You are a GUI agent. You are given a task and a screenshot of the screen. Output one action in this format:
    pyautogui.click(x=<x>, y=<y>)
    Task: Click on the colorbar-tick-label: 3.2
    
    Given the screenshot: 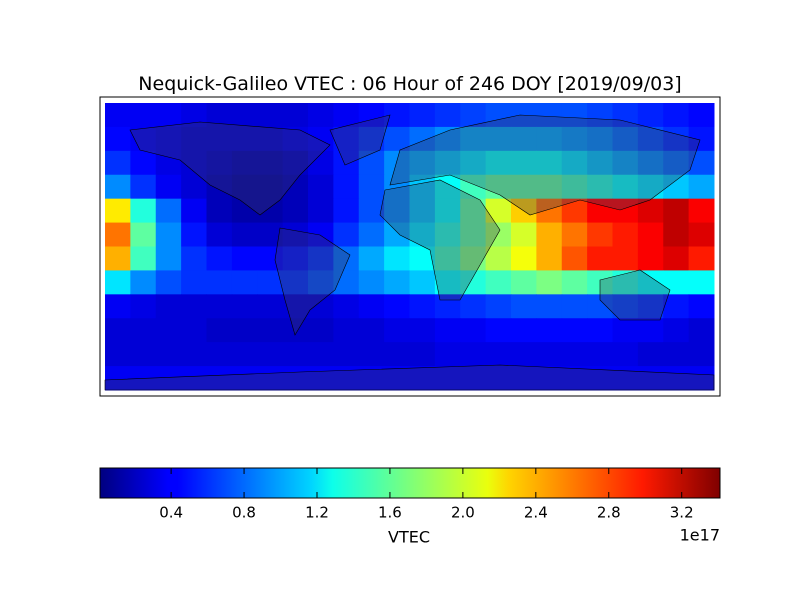 What is the action you would take?
    pyautogui.click(x=682, y=513)
    